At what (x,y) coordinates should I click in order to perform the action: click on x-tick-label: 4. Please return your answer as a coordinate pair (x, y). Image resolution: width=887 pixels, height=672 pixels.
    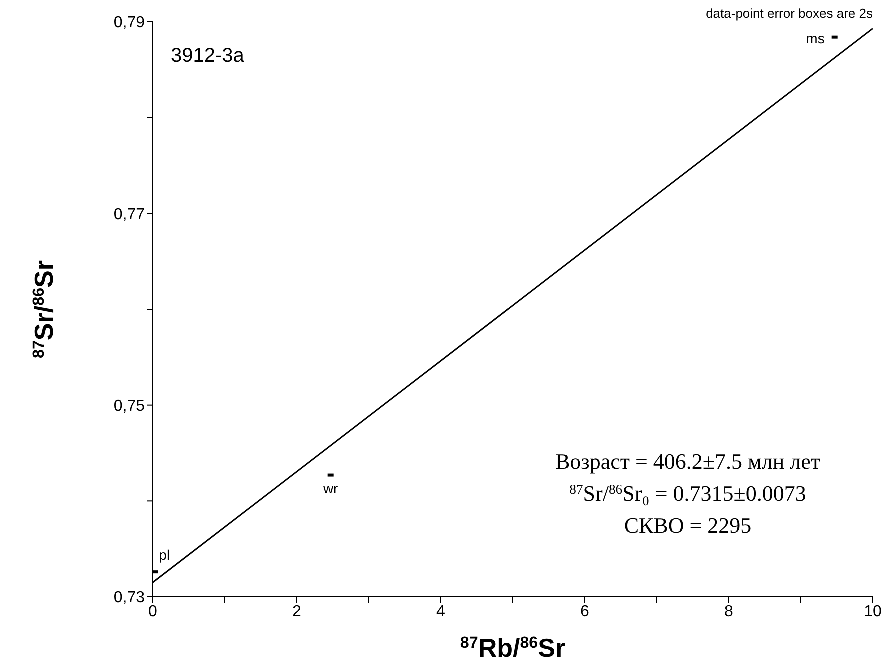
    Looking at the image, I should click on (441, 611).